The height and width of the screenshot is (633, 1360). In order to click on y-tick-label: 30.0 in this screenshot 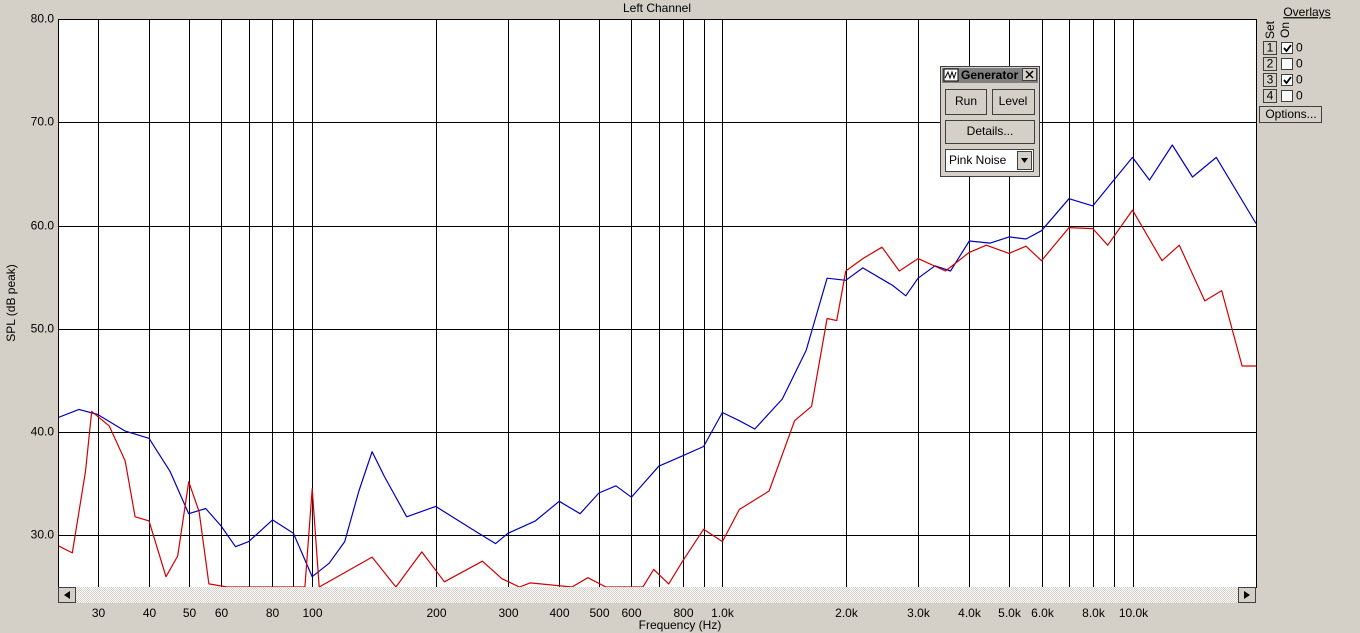, I will do `click(43, 535)`.